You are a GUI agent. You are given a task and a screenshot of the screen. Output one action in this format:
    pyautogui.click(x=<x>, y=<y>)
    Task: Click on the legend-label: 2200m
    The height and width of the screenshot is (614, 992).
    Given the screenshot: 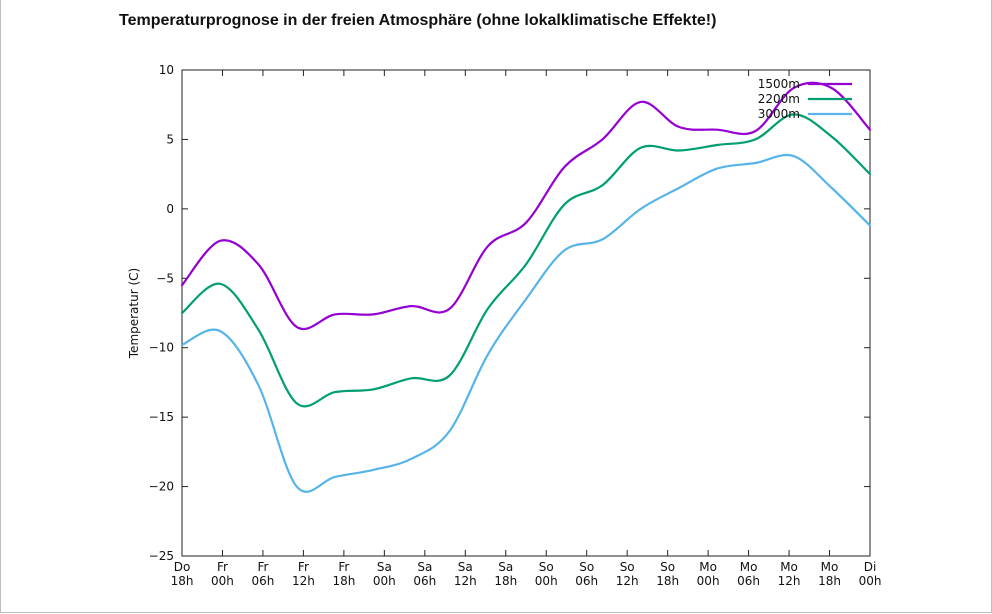 What is the action you would take?
    pyautogui.click(x=779, y=99)
    